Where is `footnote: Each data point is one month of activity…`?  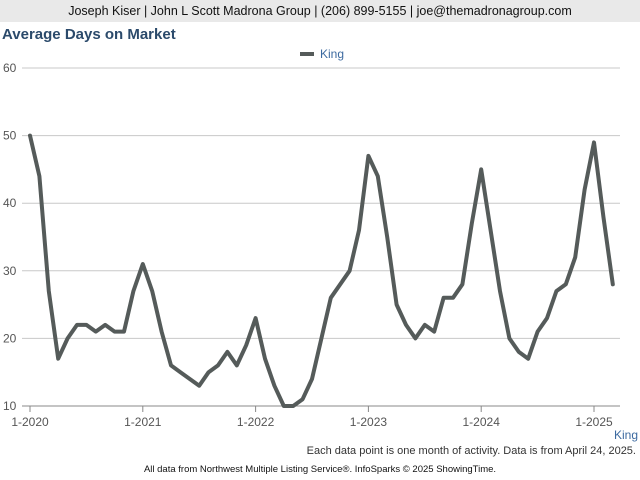 footnote: Each data point is one month of activity… is located at coordinates (471, 451).